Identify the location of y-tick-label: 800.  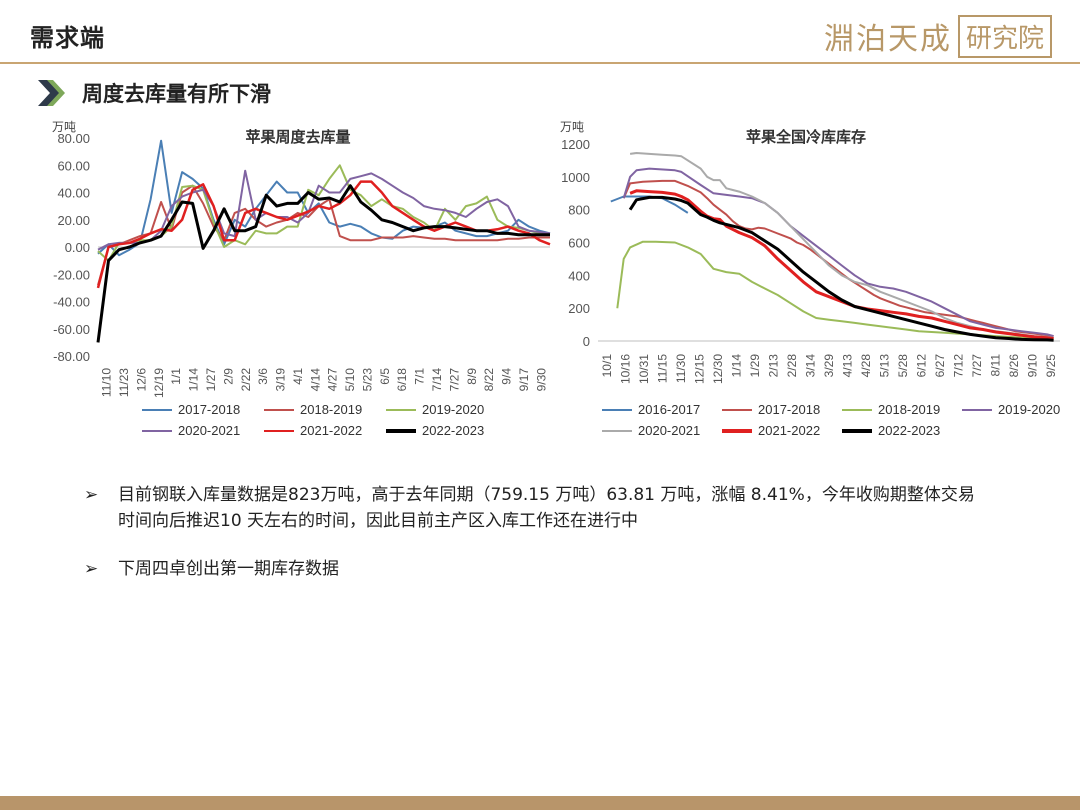
(579, 210).